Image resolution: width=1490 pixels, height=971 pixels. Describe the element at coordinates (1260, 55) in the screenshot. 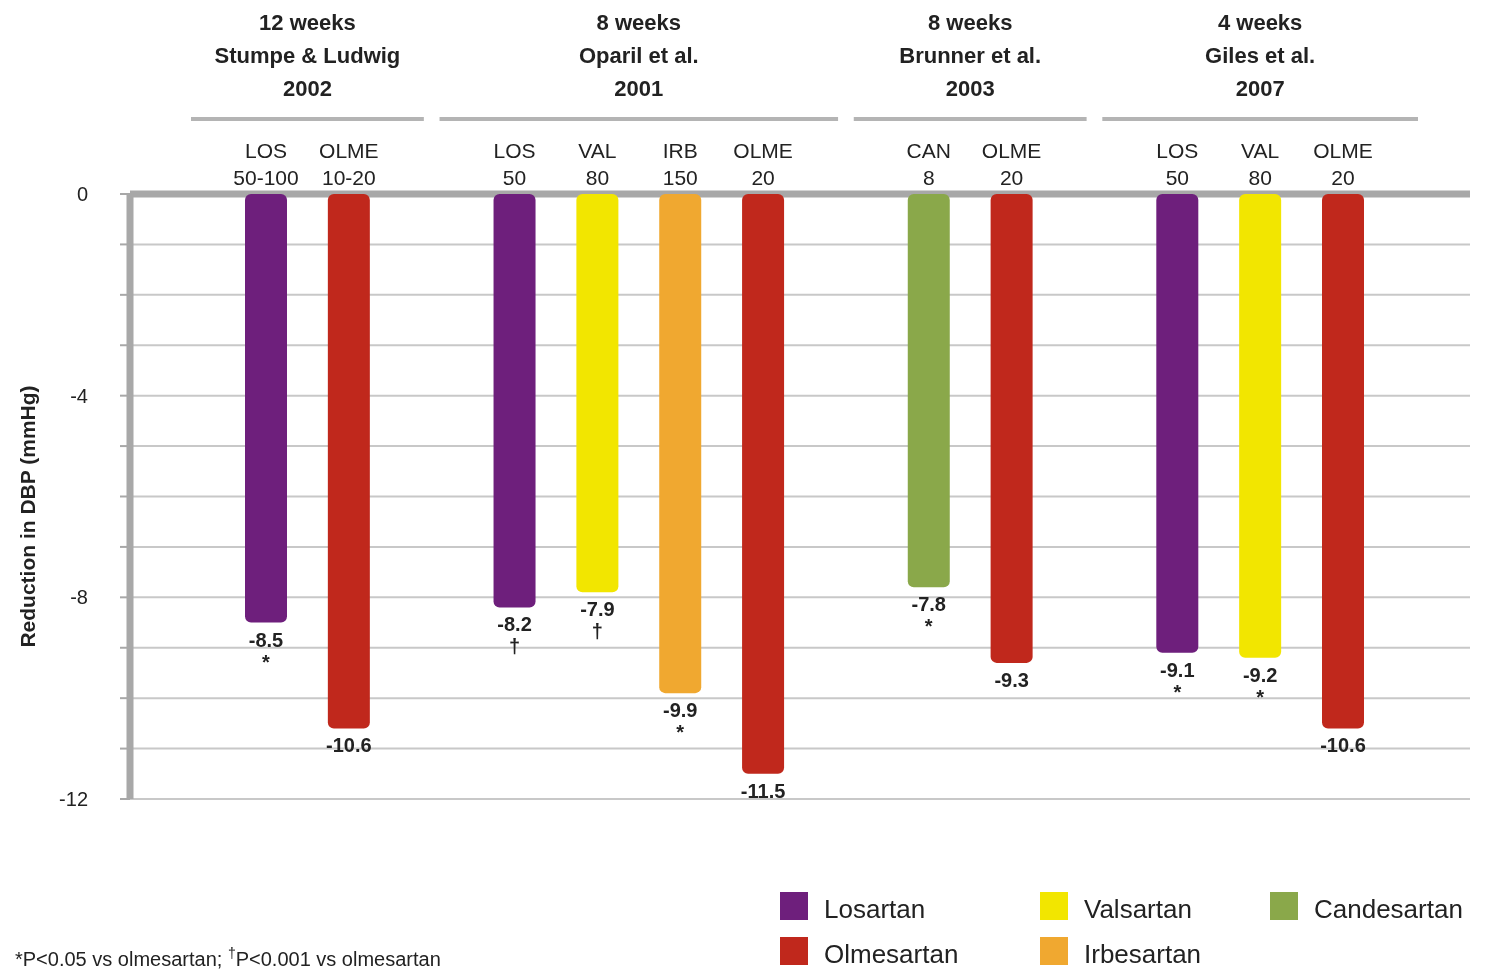

I see `text: 4 weeks Giles et al. 2007` at that location.